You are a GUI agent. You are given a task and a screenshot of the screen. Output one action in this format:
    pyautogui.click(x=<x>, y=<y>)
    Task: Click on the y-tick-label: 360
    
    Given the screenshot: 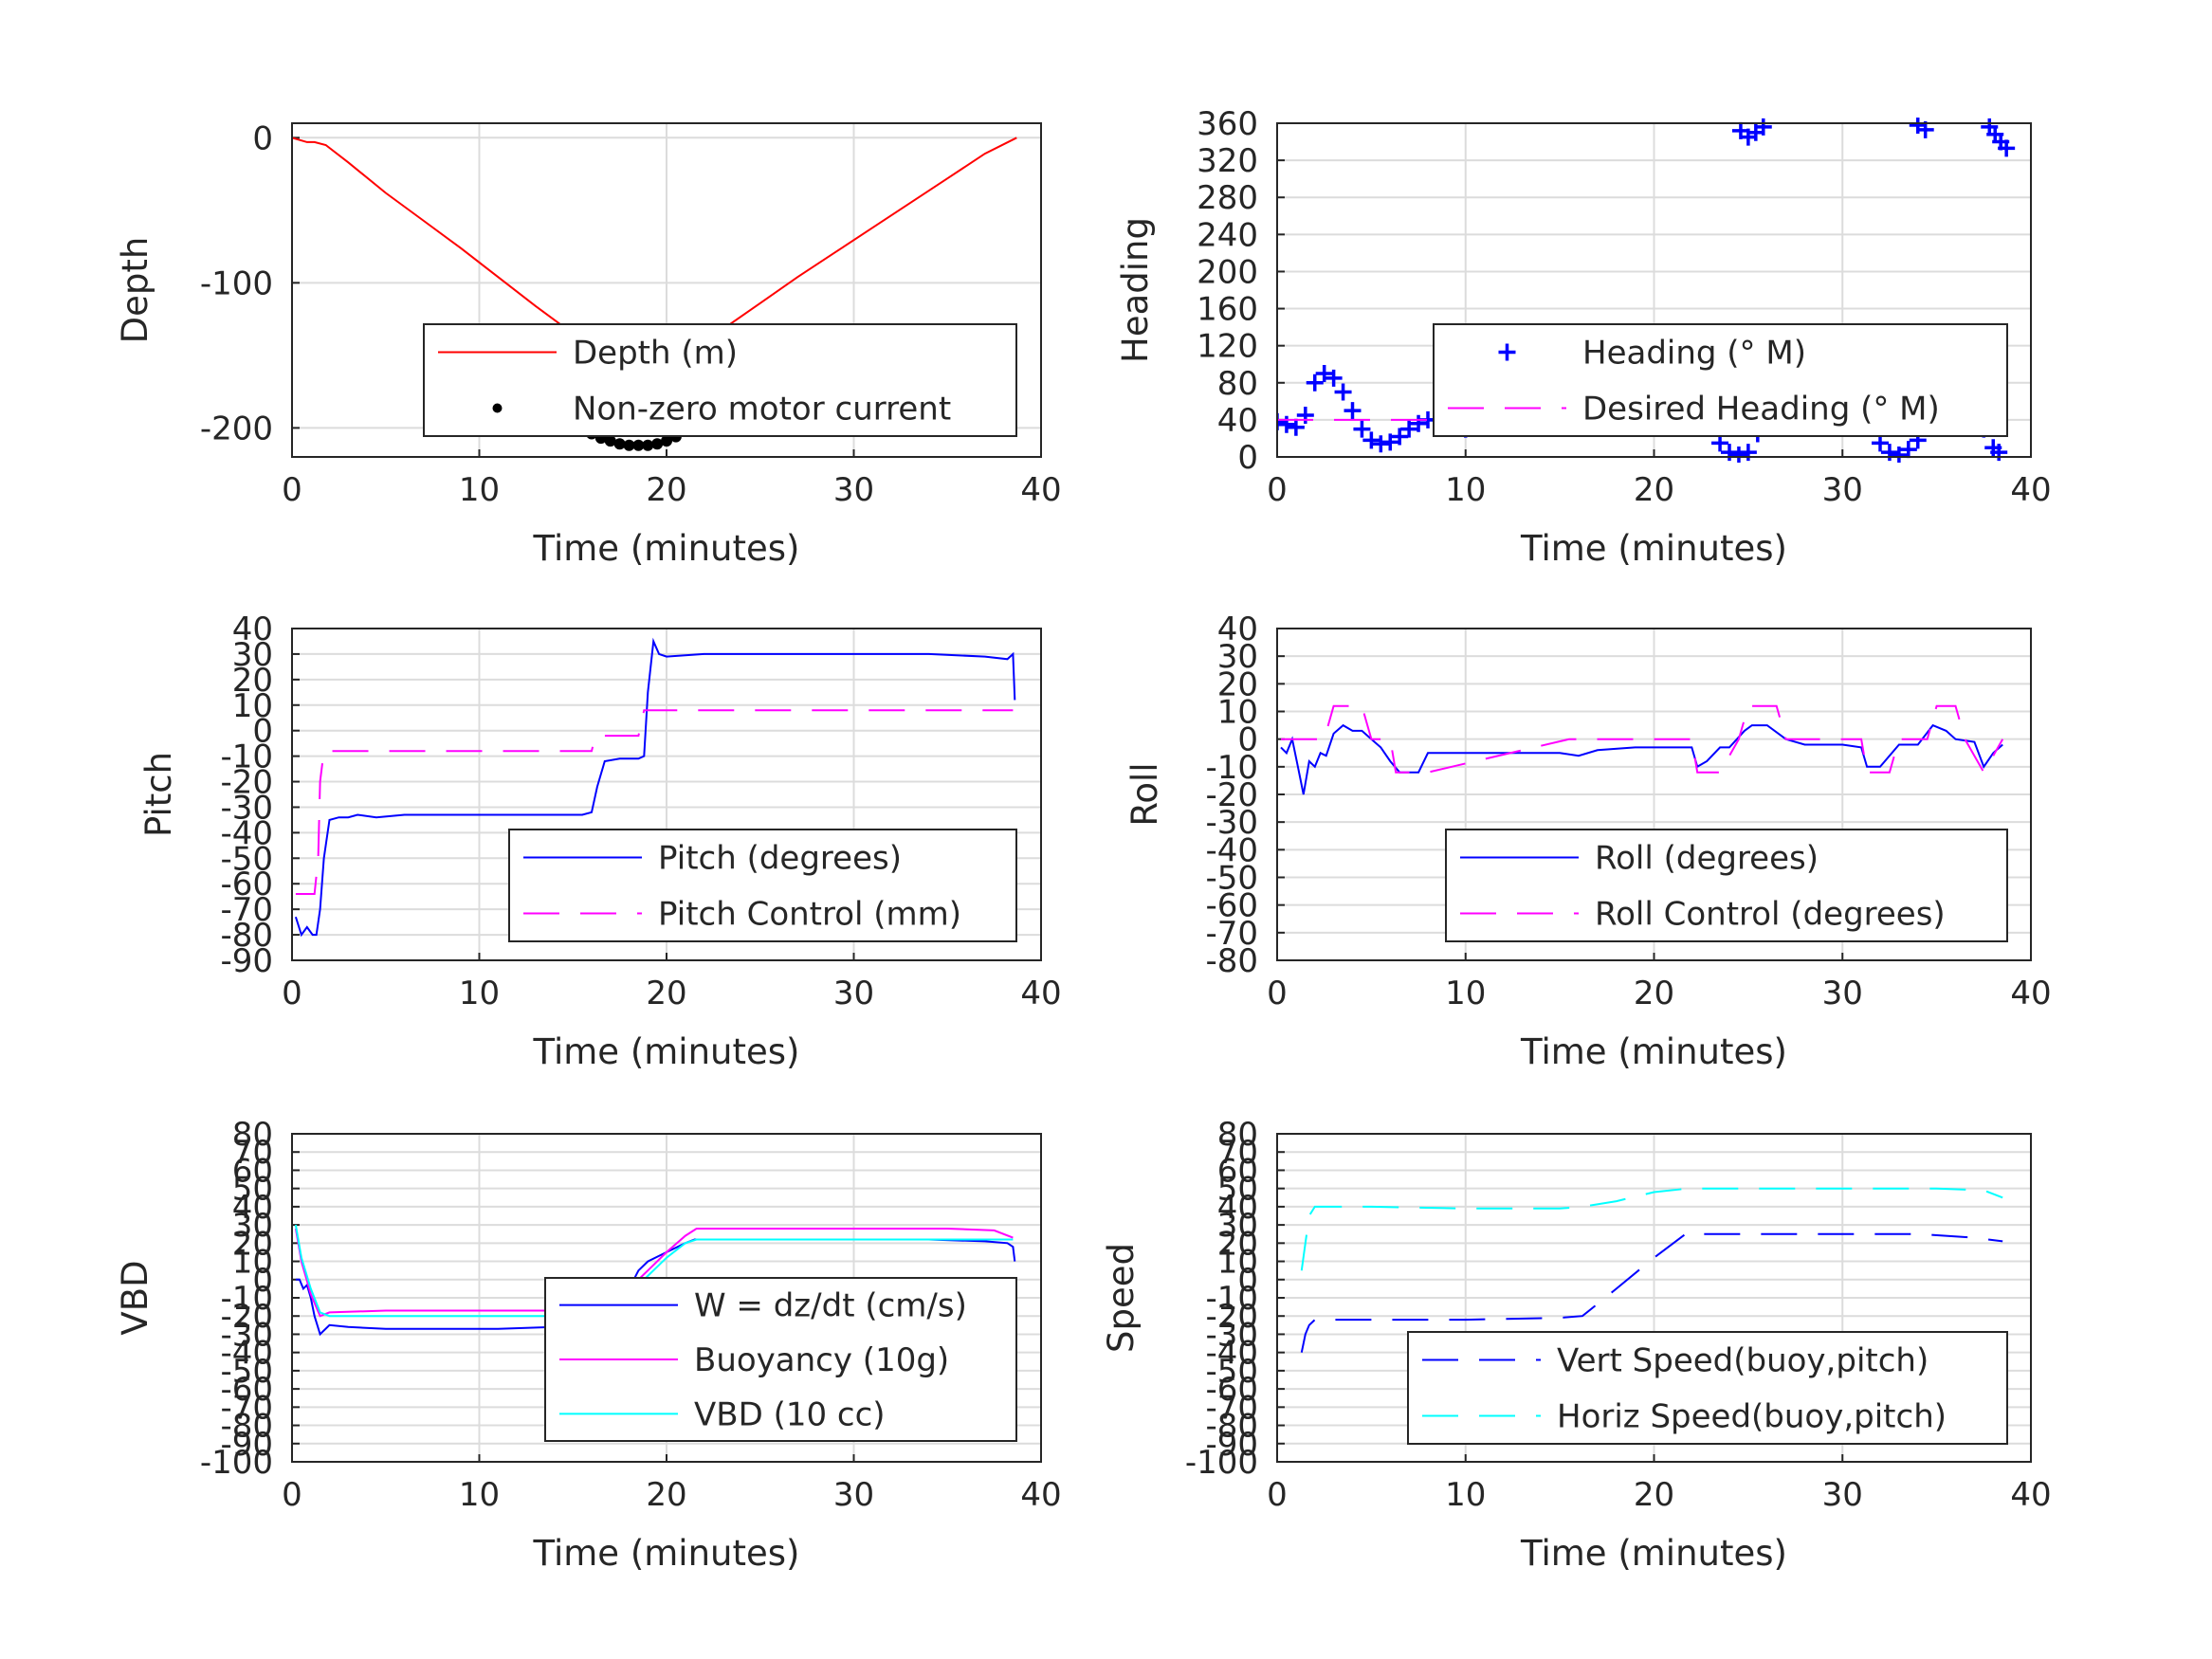 What is the action you would take?
    pyautogui.click(x=1227, y=124)
    